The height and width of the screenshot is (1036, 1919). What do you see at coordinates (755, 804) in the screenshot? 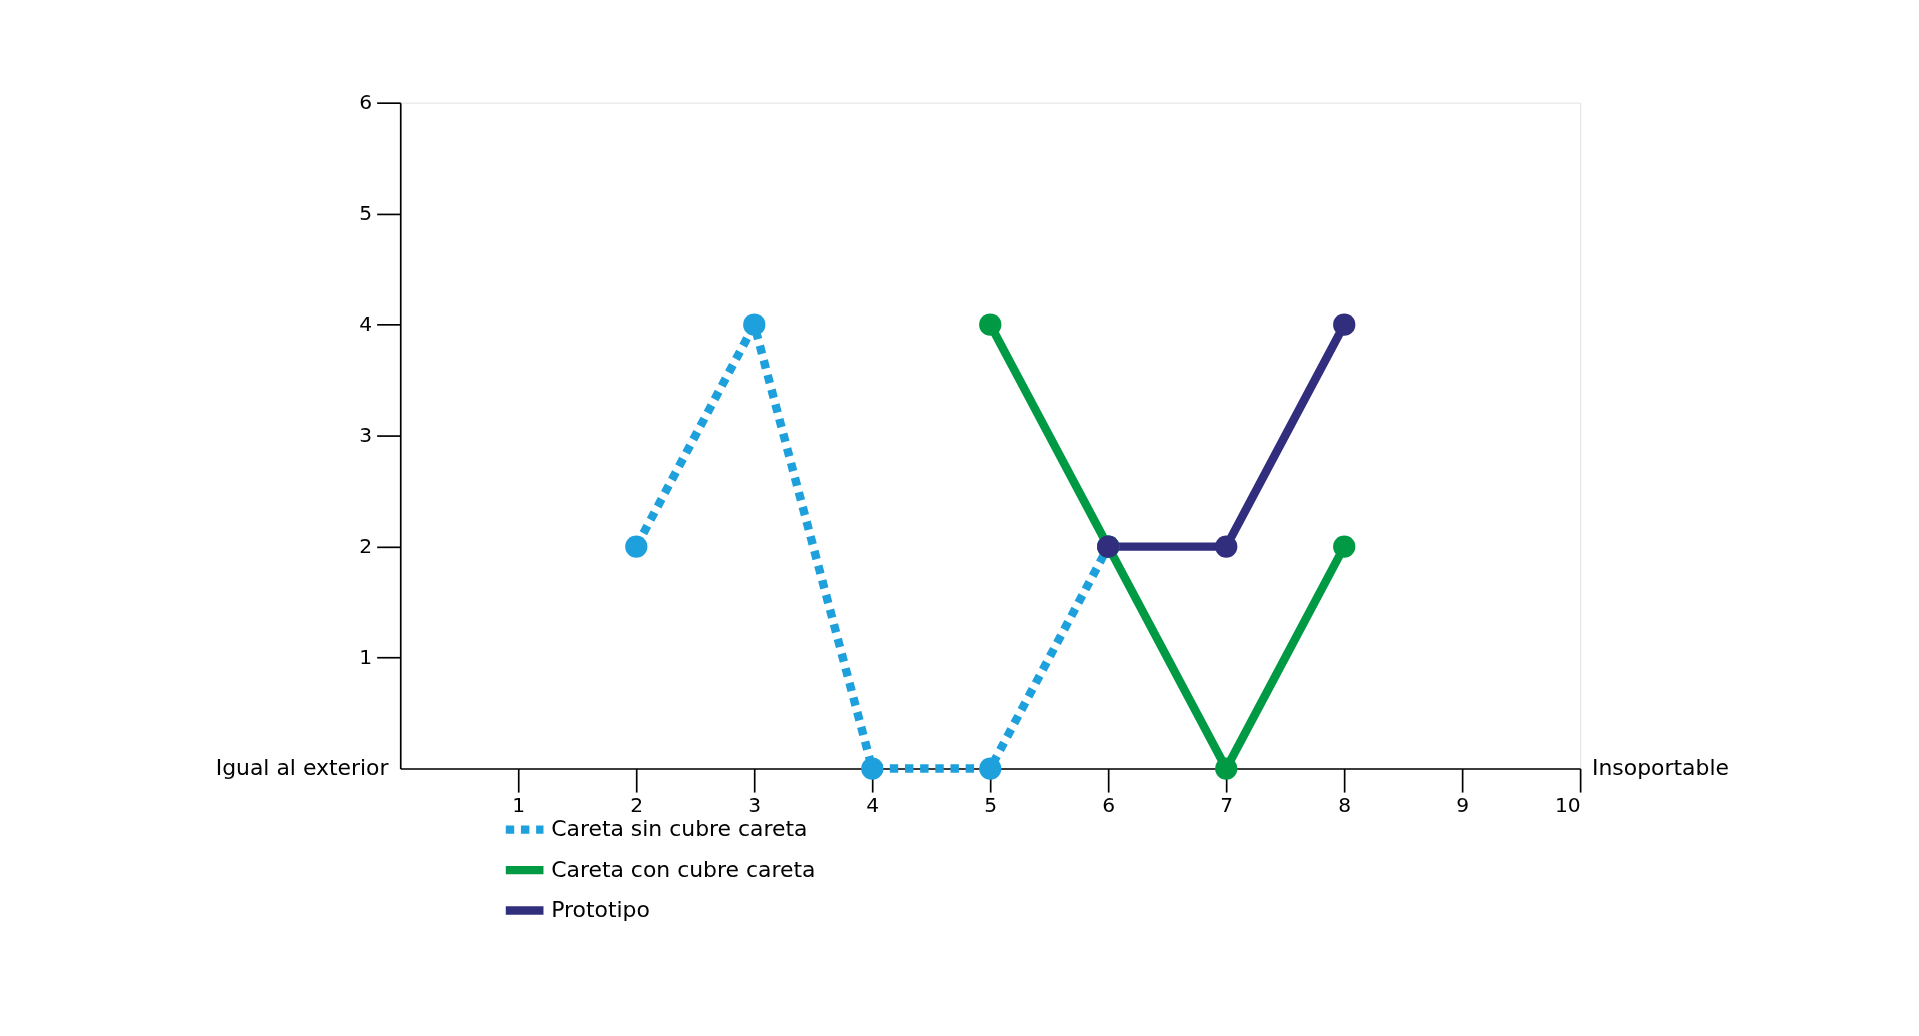
I see `x-tick-label: 3` at bounding box center [755, 804].